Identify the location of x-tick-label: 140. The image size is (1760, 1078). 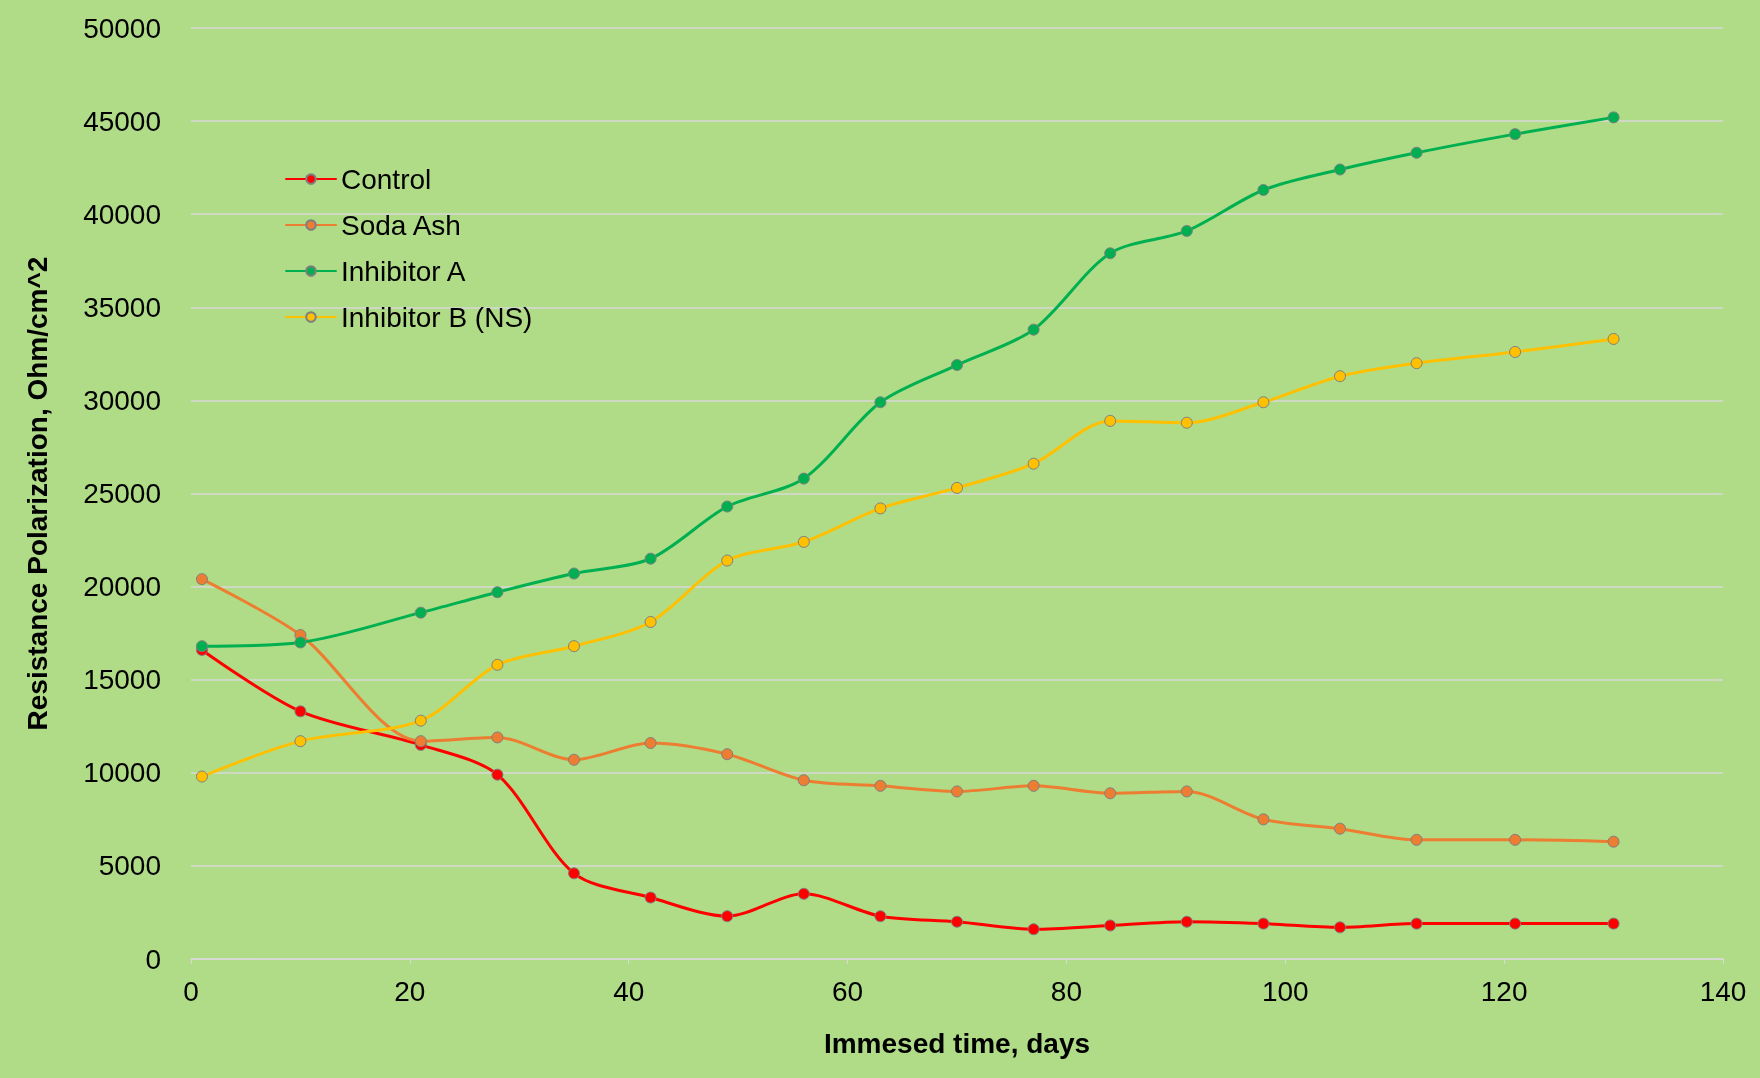
(1723, 991).